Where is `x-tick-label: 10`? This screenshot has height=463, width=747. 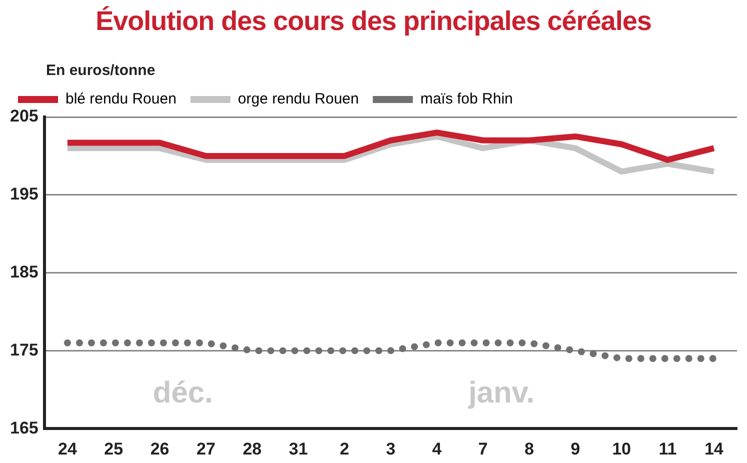 x-tick-label: 10 is located at coordinates (622, 448).